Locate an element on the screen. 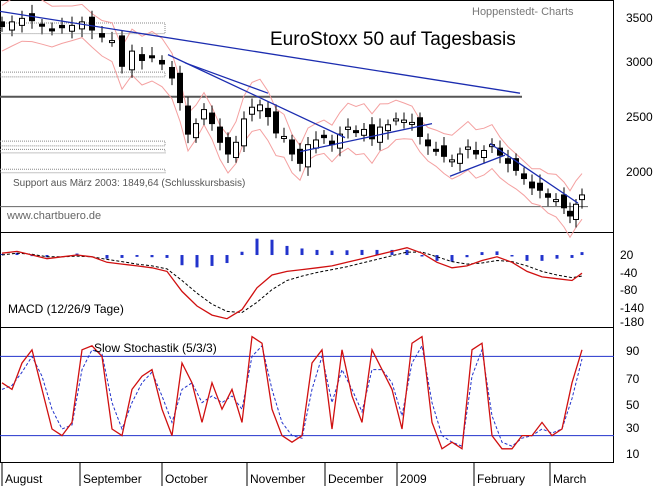  month-label: November is located at coordinates (277, 479).